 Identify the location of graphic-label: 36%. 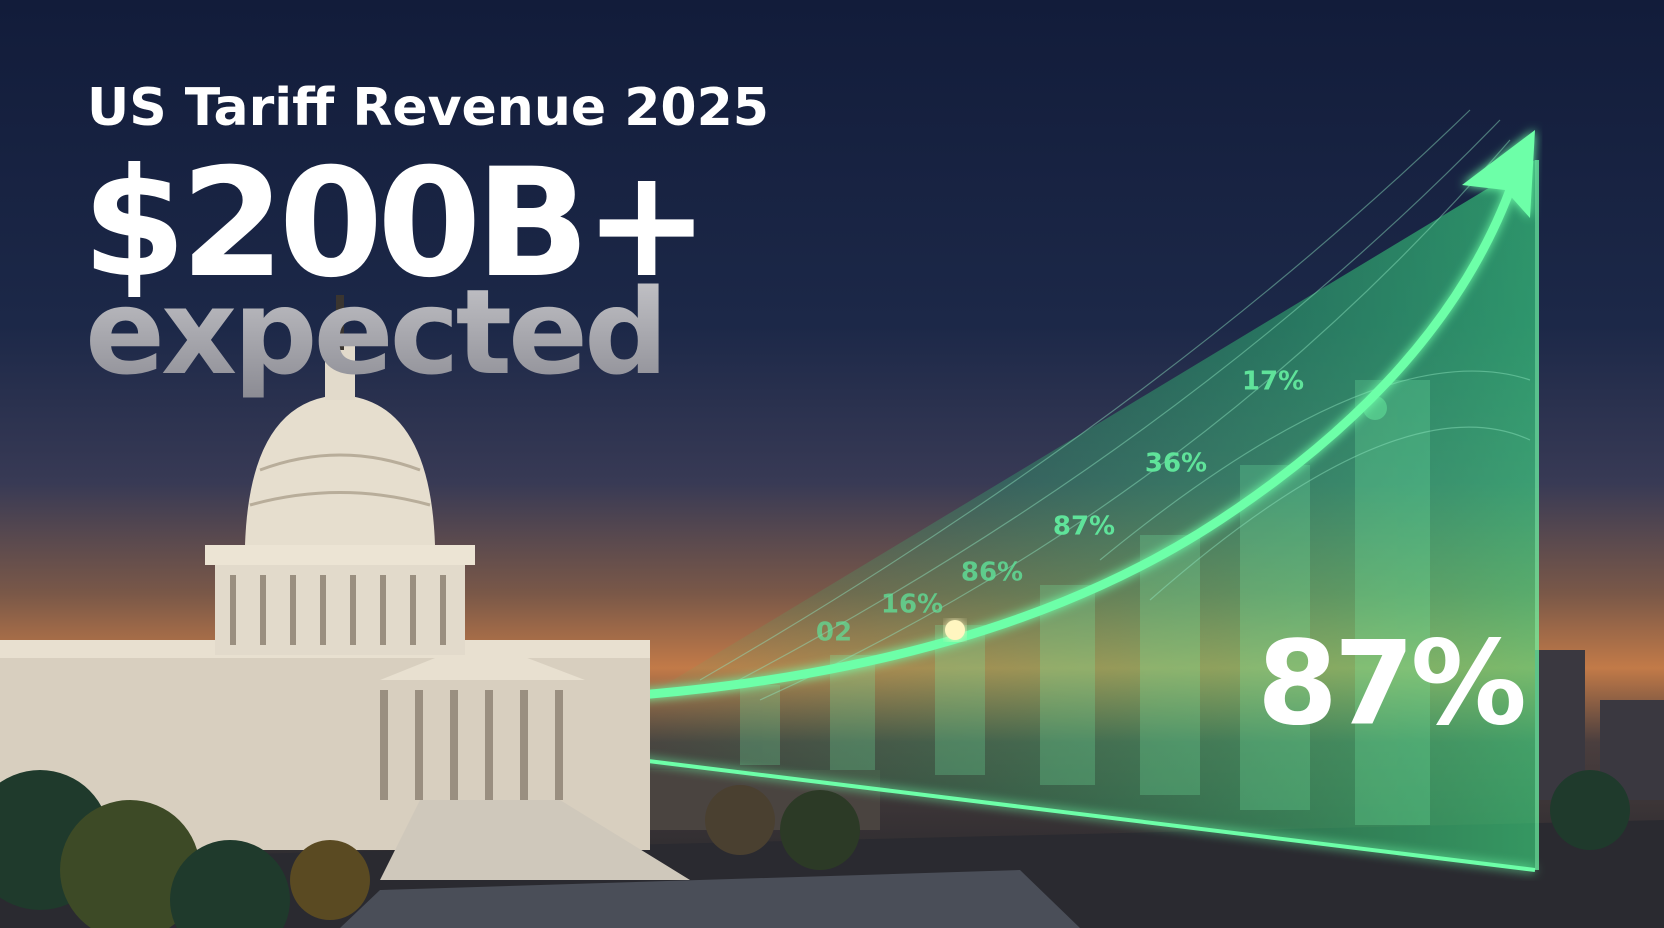
(1176, 464).